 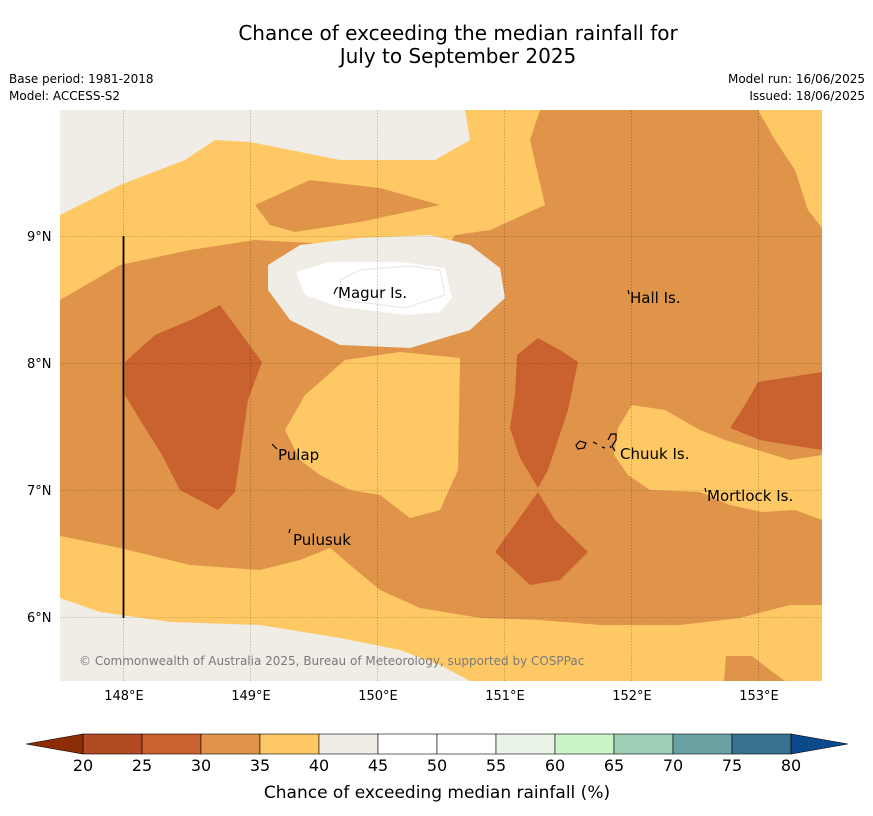 I want to click on label-hall: Hall Is., so click(x=655, y=298).